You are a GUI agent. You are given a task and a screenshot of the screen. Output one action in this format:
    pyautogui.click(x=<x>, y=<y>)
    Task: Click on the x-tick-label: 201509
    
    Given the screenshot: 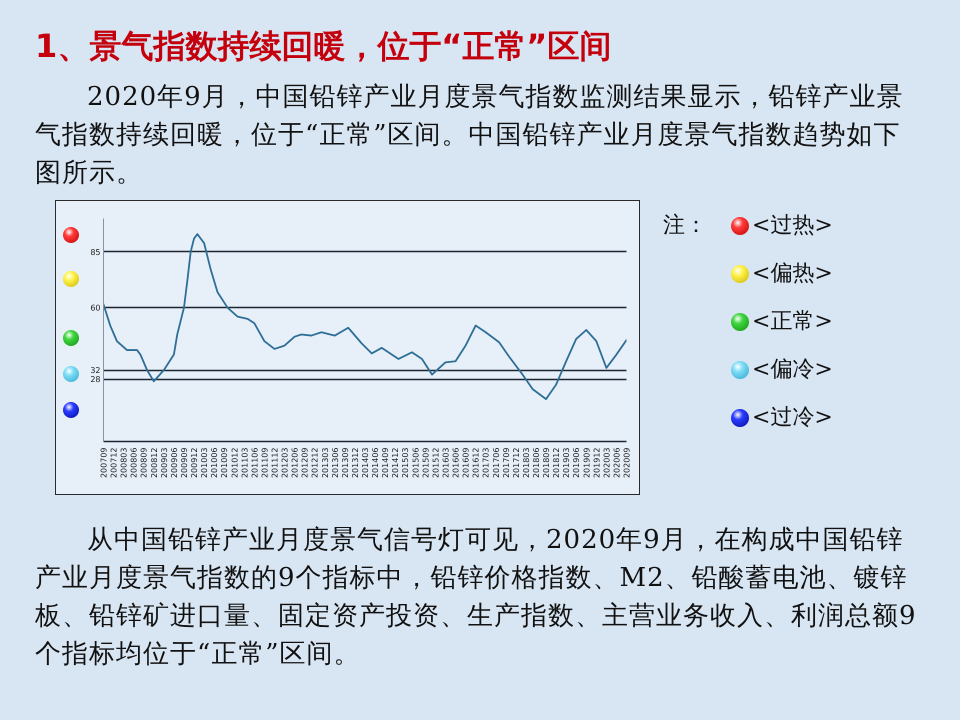 What is the action you would take?
    pyautogui.click(x=425, y=462)
    